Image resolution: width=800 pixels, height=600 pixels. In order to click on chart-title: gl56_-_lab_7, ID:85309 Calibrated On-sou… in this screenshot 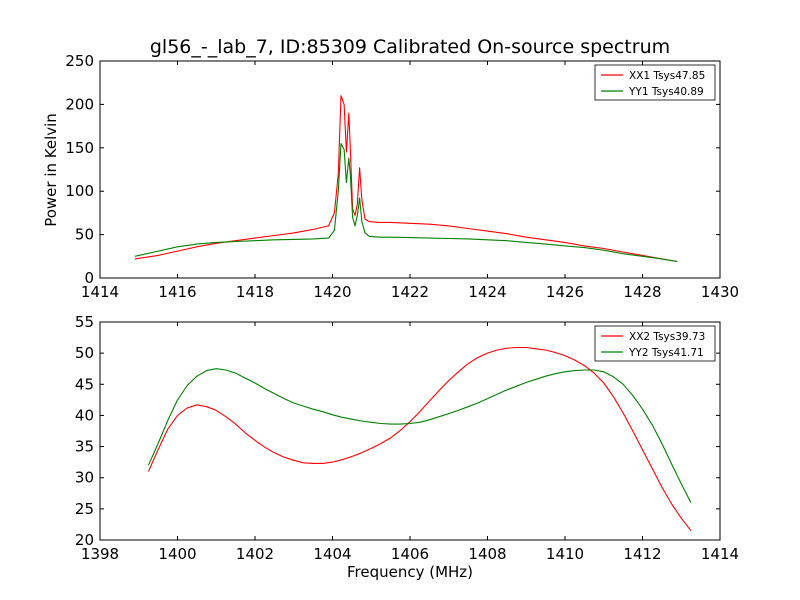, I will do `click(410, 47)`.